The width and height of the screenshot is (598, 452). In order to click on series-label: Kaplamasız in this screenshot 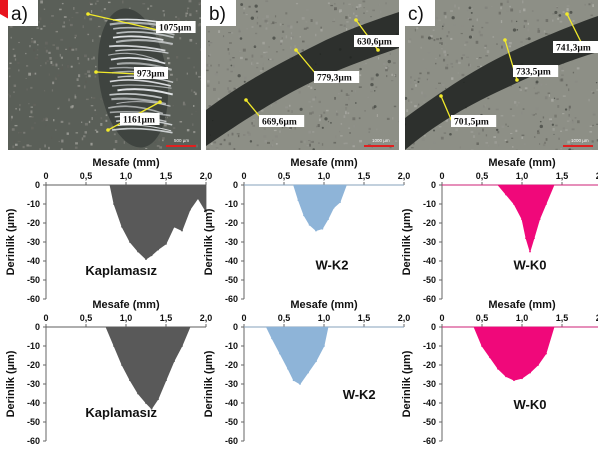, I will do `click(121, 412)`.